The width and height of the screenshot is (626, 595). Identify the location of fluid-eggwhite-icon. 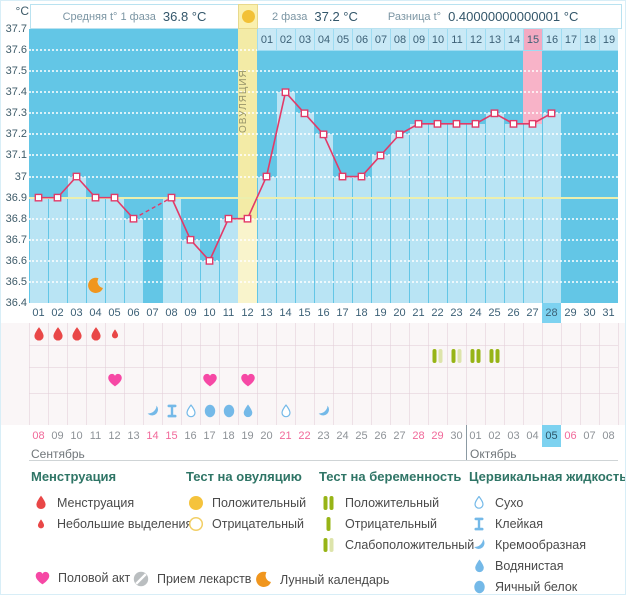
(479, 587).